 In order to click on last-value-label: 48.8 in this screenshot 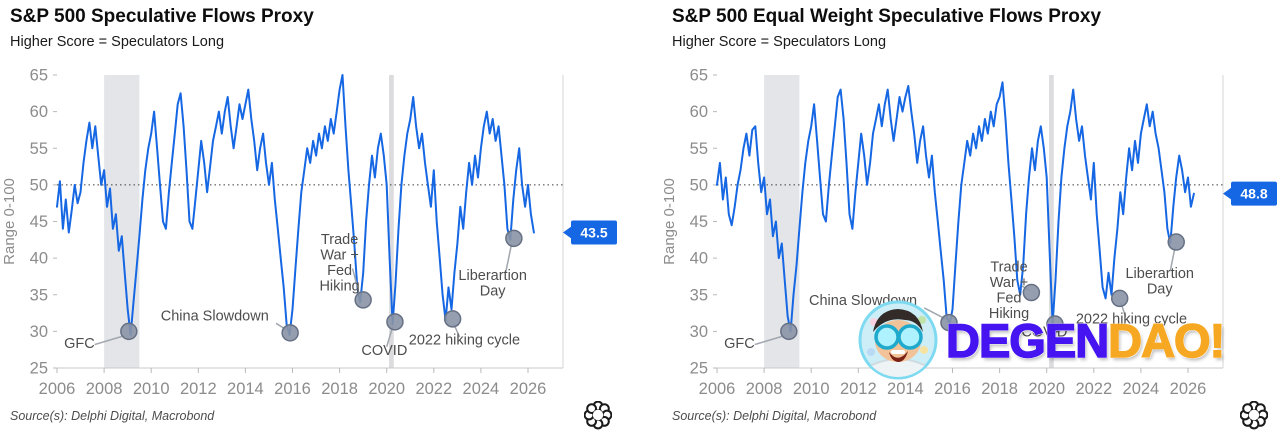, I will do `click(1253, 194)`.